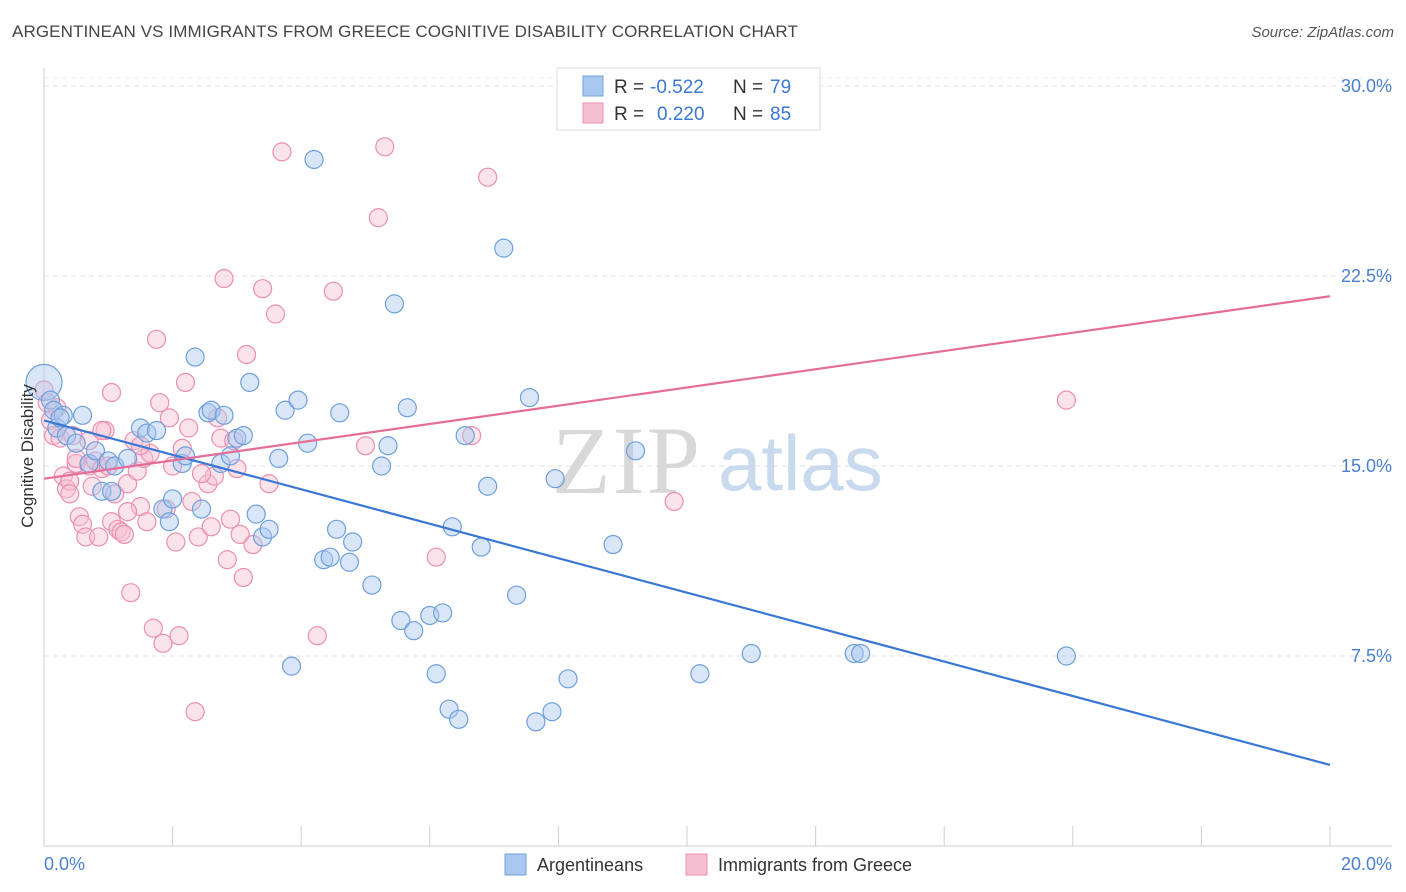 The height and width of the screenshot is (892, 1406). I want to click on legend-n-value-1: 79, so click(780, 87).